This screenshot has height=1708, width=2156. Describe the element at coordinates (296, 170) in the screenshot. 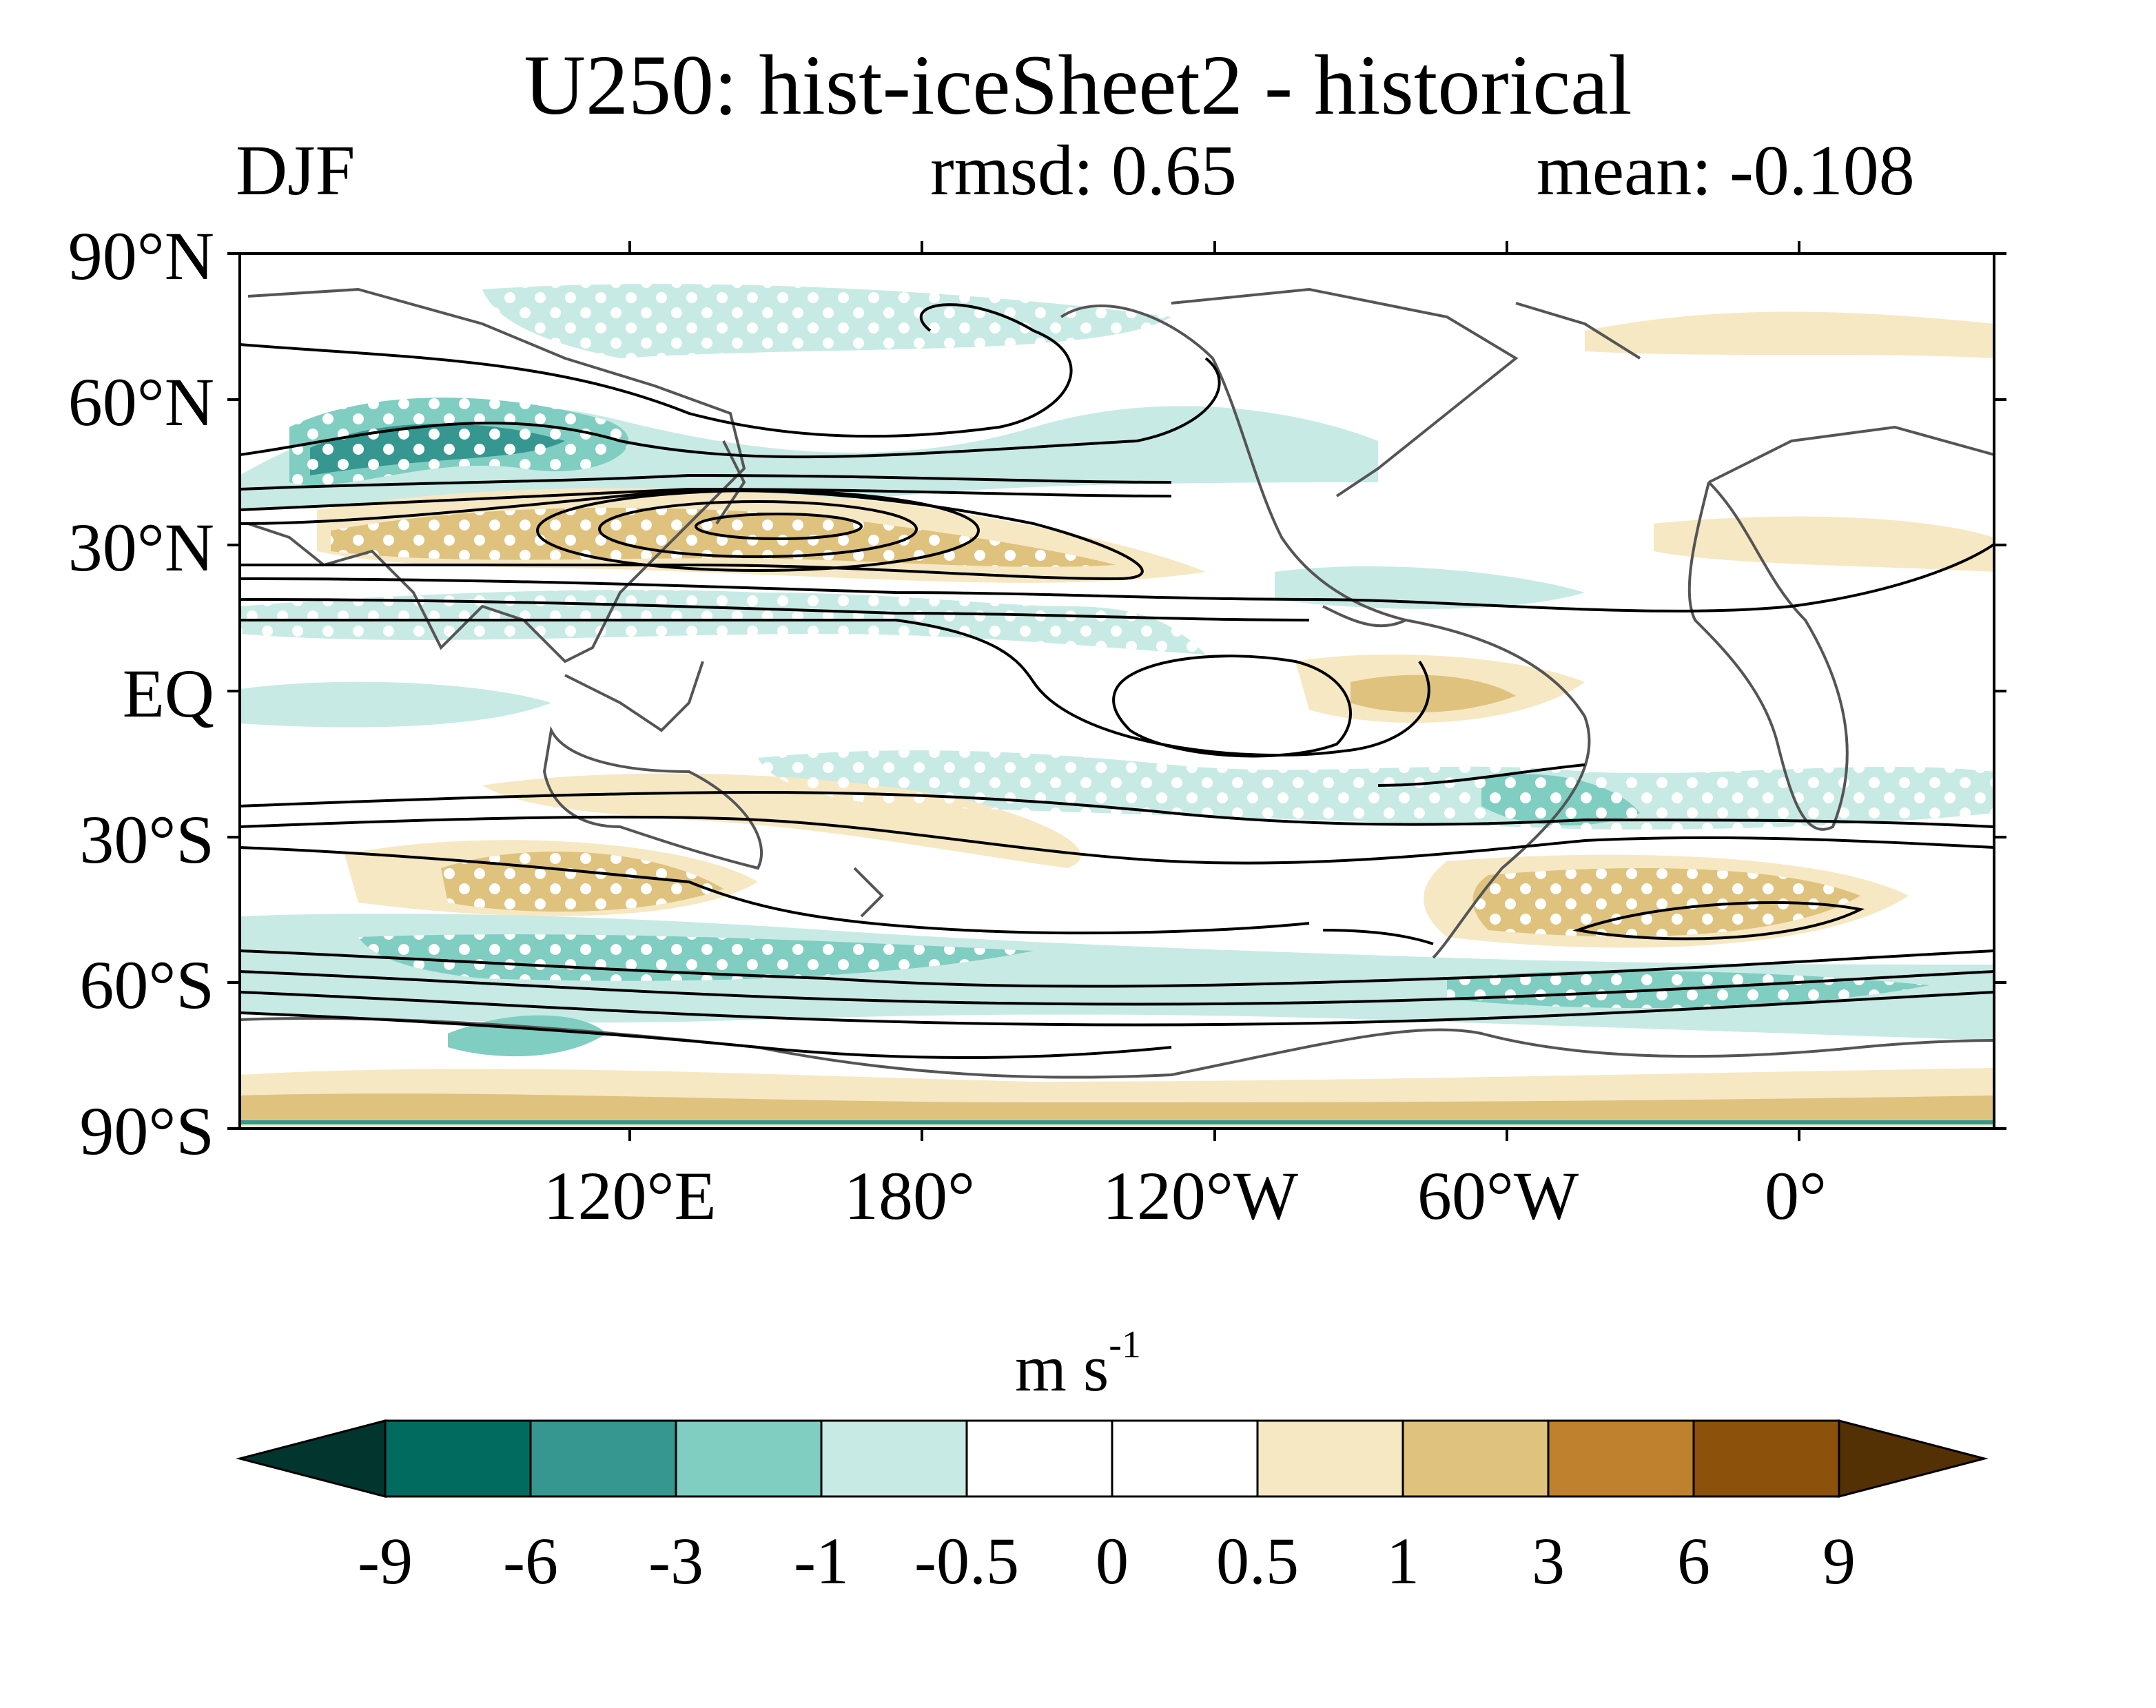

I see `season-label: DJF` at that location.